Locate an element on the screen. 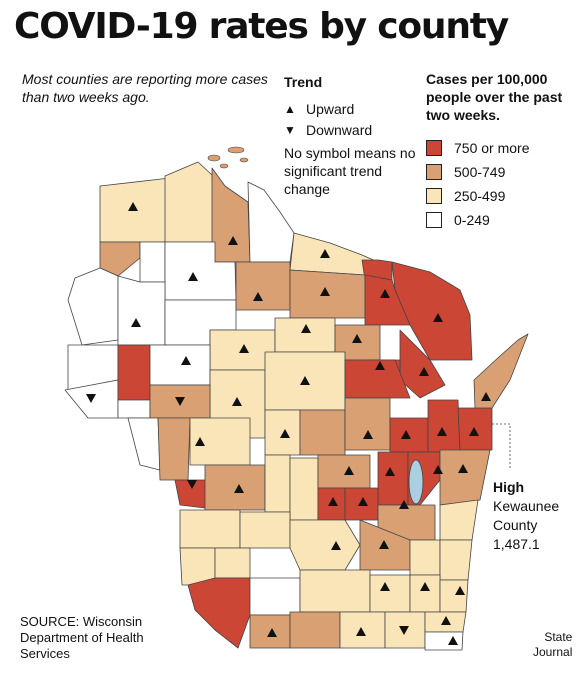 This screenshot has height=683, width=586. county-forest is located at coordinates (387, 300).